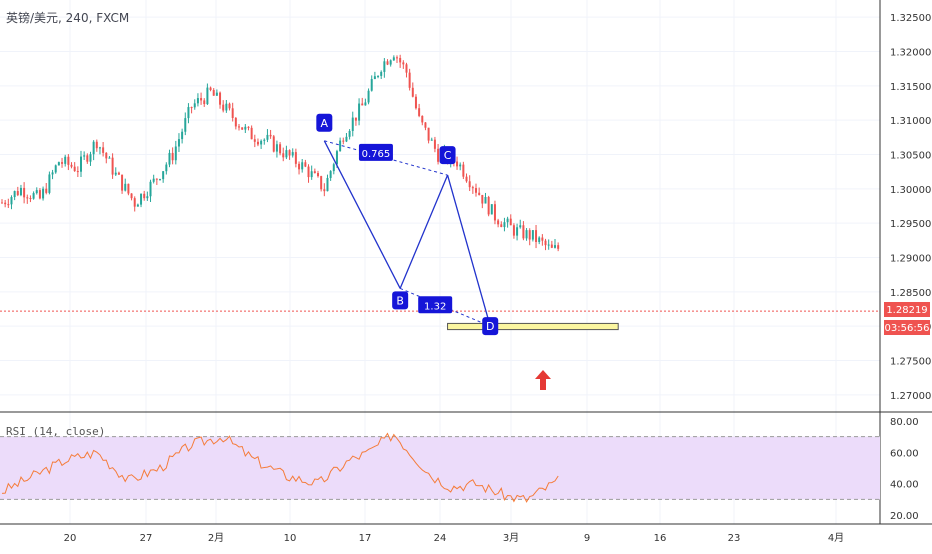 This screenshot has height=554, width=932. Describe the element at coordinates (660, 538) in the screenshot. I see `time-tick-label: 16` at that location.